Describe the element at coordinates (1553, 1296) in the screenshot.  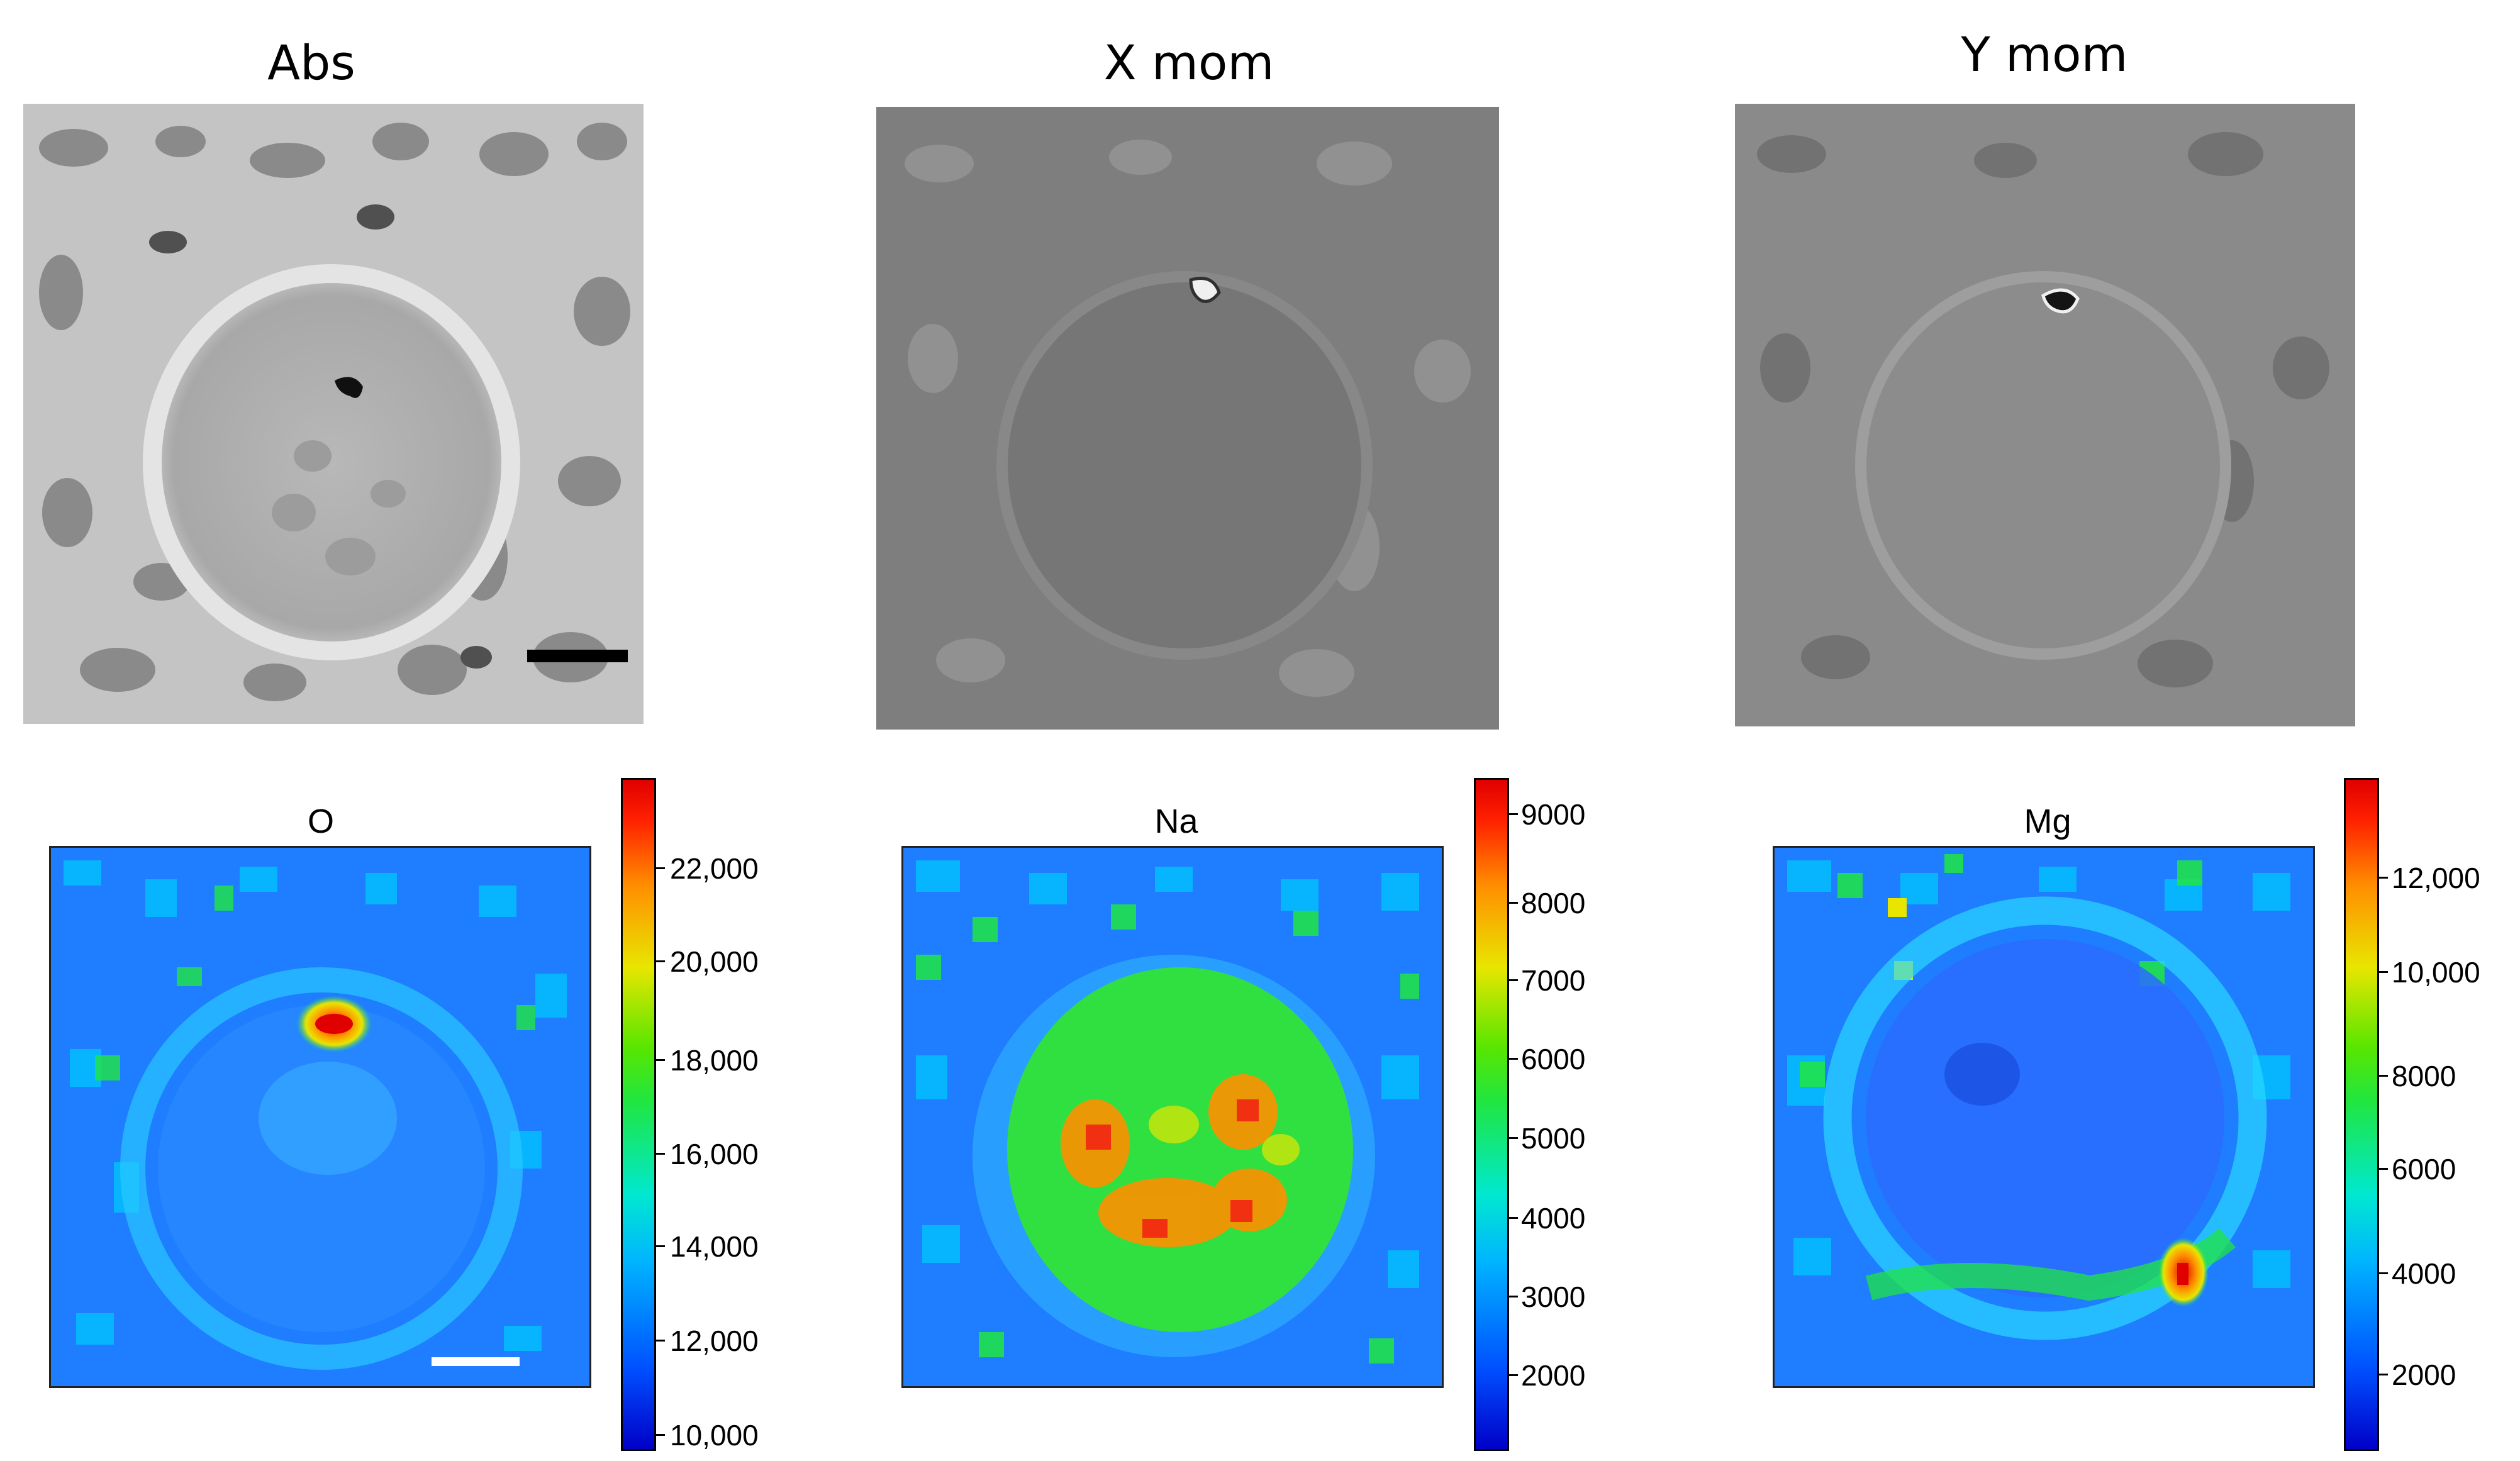
I see `na-tick-label: 3000` at that location.